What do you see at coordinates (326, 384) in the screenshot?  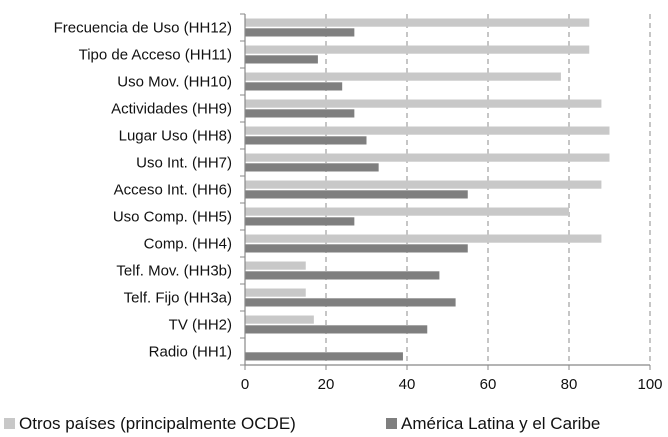 I see `x-tick-label: 20` at bounding box center [326, 384].